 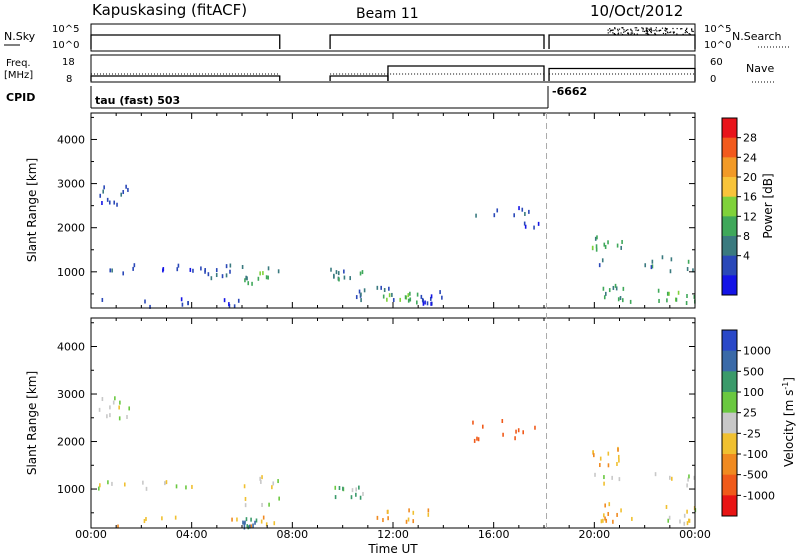 I want to click on velocity-colorbar-label-sup: -1, so click(x=785, y=386).